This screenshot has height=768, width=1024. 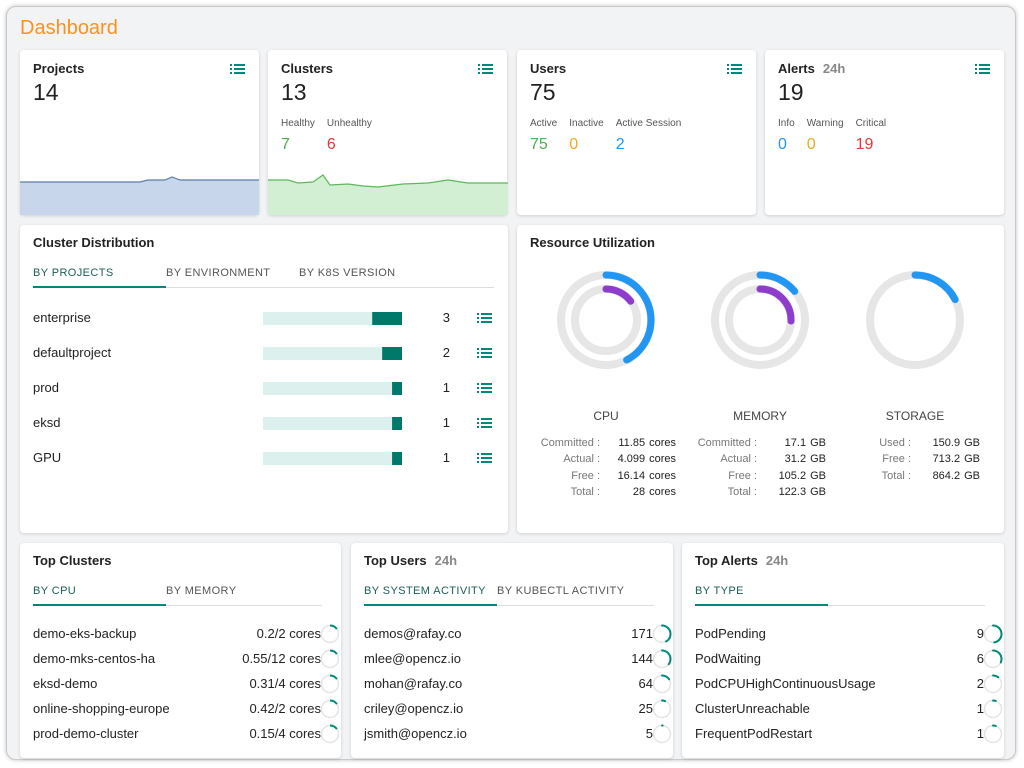 What do you see at coordinates (425, 591) in the screenshot?
I see `tab: BY SYSTEM ACTIVITY` at bounding box center [425, 591].